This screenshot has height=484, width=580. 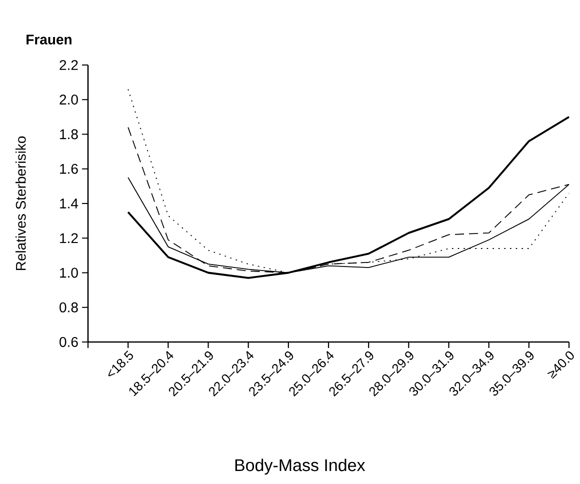 I want to click on y-axis-title: Relatives Sterberisiko, so click(x=21, y=203).